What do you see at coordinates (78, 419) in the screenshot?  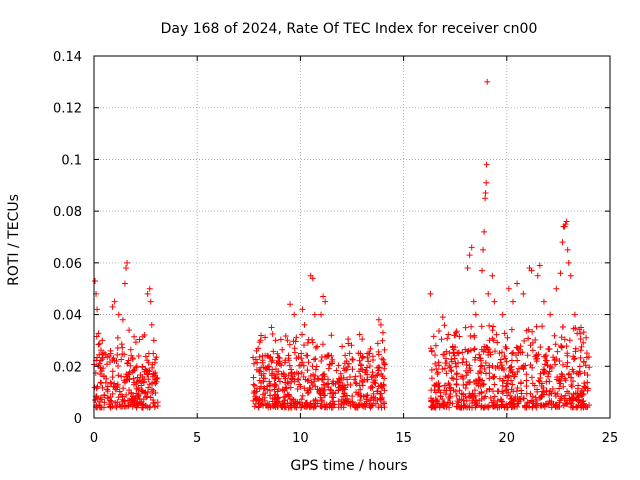 I see `y-tick-label: 0` at bounding box center [78, 419].